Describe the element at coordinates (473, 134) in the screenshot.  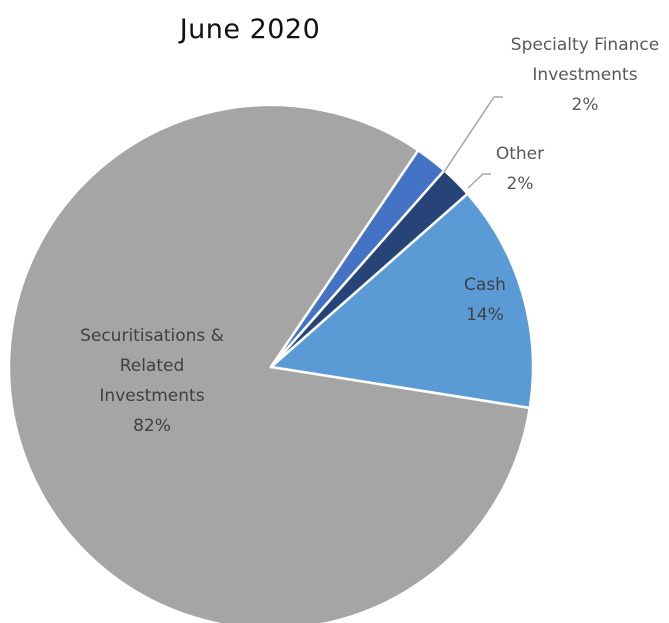
I see `leader-line-specialty-finance` at that location.